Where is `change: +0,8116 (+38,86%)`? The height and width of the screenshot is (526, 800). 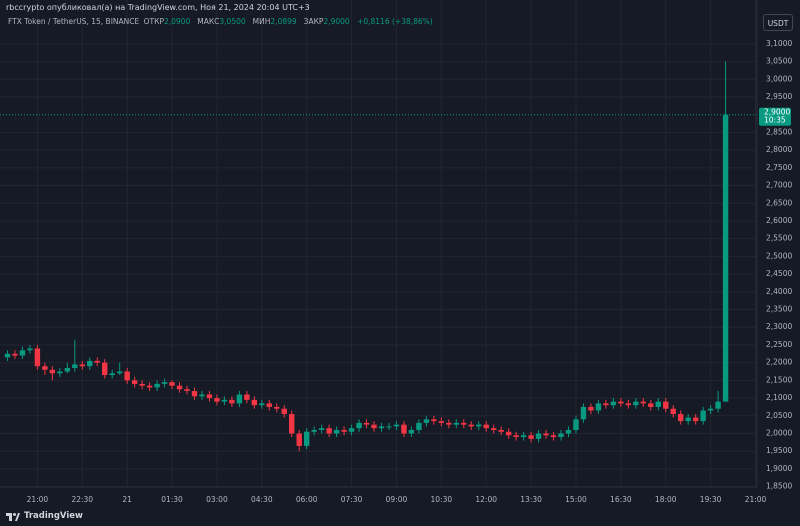 change: +0,8116 (+38,86%) is located at coordinates (395, 21).